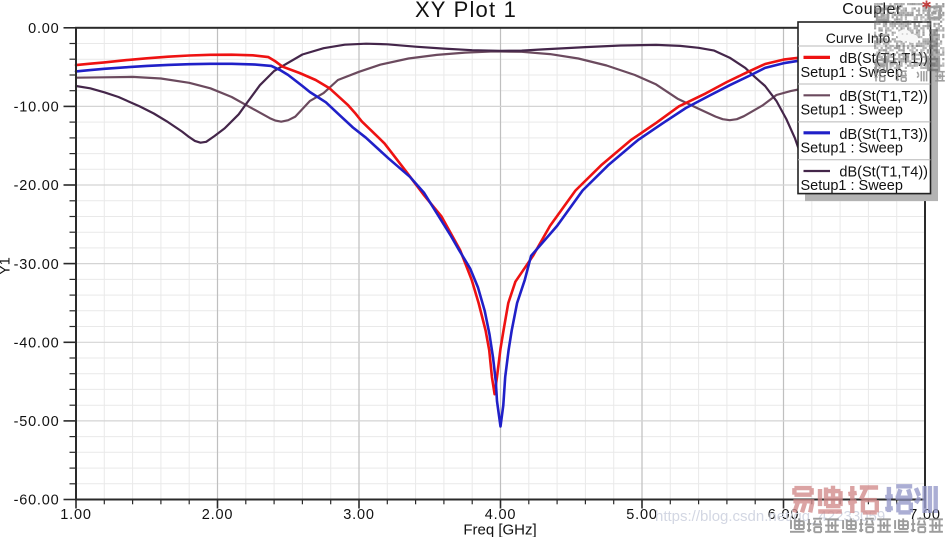 This screenshot has width=945, height=537. What do you see at coordinates (37, 186) in the screenshot?
I see `svg-text: -20.00` at bounding box center [37, 186].